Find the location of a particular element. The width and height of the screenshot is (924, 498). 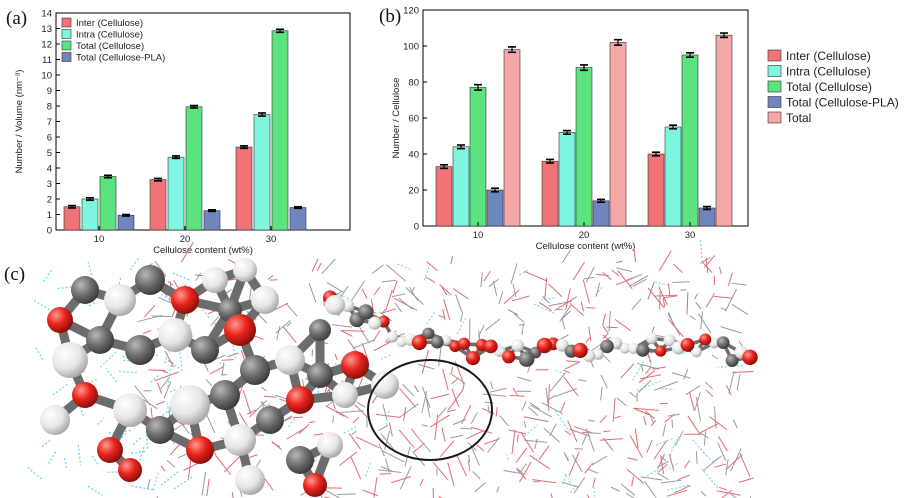

y-tick-label: 120 is located at coordinates (411, 11).